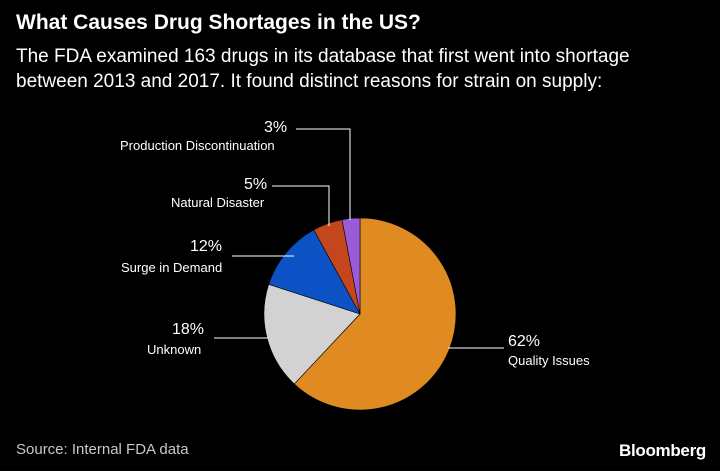  Describe the element at coordinates (188, 329) in the screenshot. I see `slice-value-unknown: 18%` at that location.